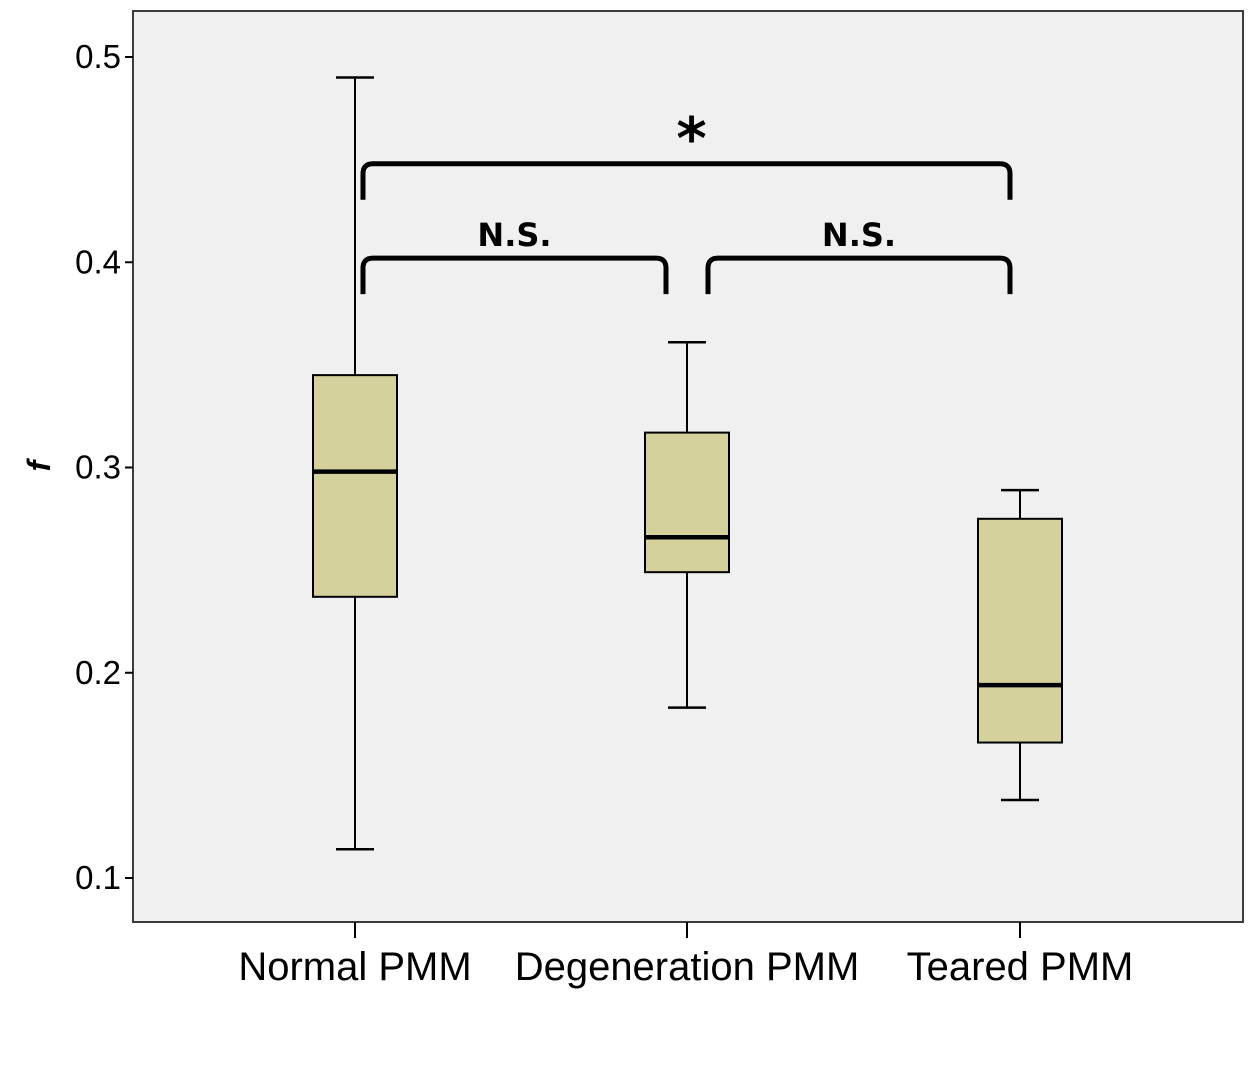 This screenshot has height=1065, width=1257. I want to click on significance-bracket-1: N.S., so click(514, 255).